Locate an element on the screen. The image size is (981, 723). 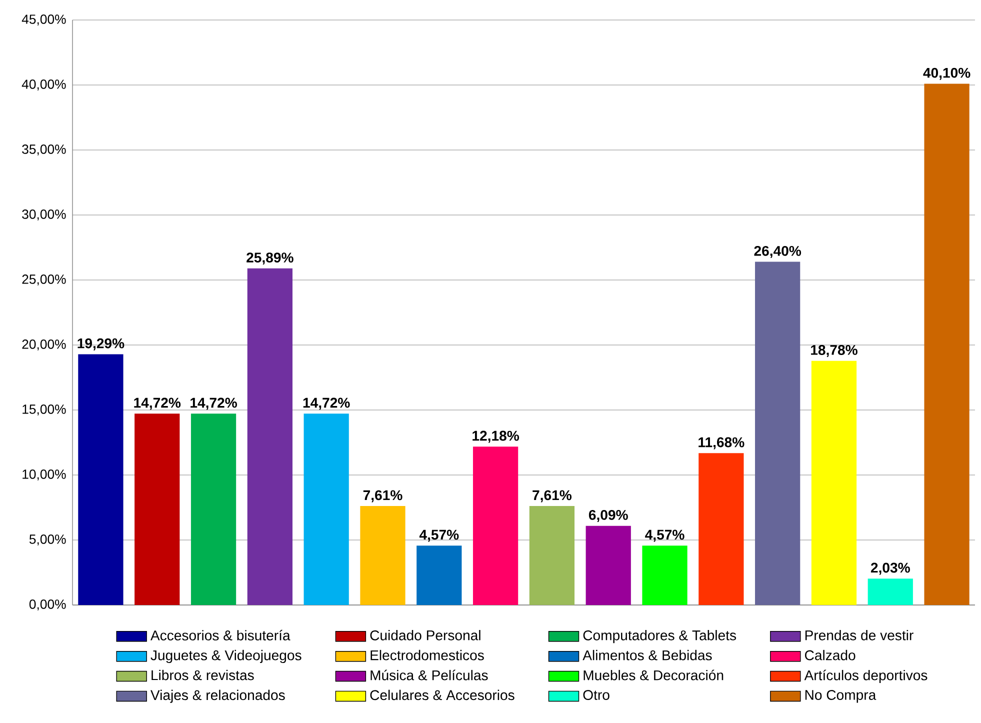
legend-label: Juguetes & Videojuegos is located at coordinates (226, 657).